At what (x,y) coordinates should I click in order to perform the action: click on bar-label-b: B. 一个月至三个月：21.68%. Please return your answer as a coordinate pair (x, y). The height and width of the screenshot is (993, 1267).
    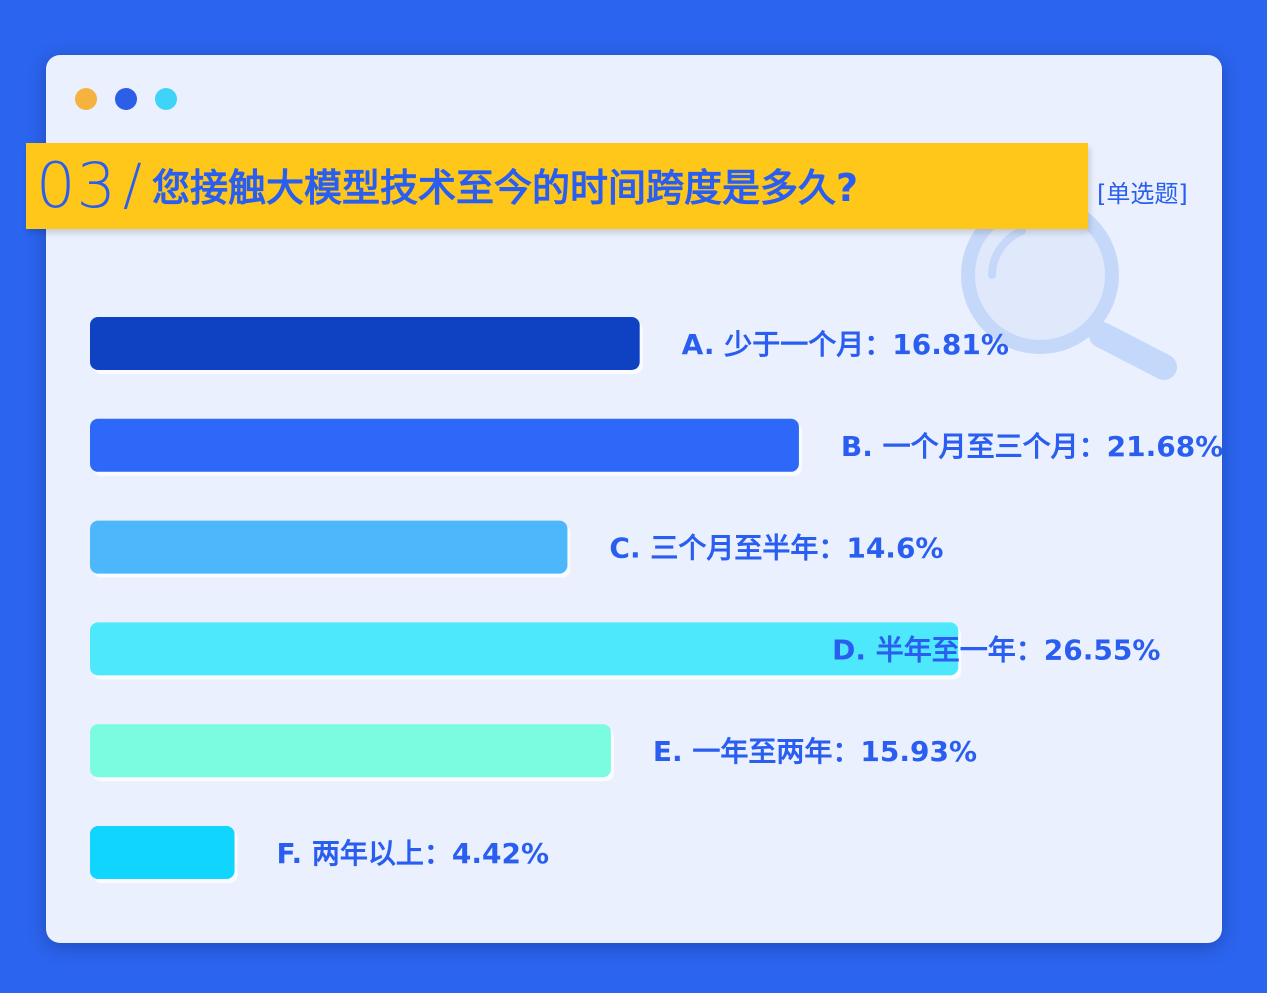
    Looking at the image, I should click on (1032, 446).